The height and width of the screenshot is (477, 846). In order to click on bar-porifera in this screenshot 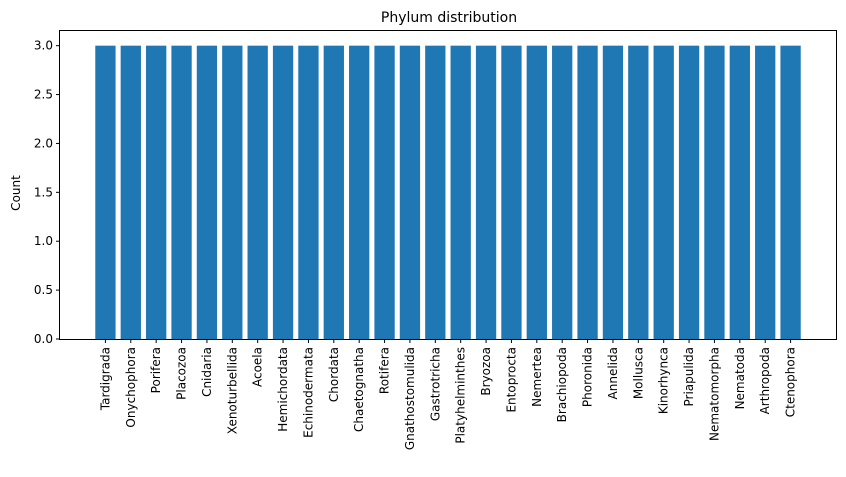, I will do `click(156, 192)`.